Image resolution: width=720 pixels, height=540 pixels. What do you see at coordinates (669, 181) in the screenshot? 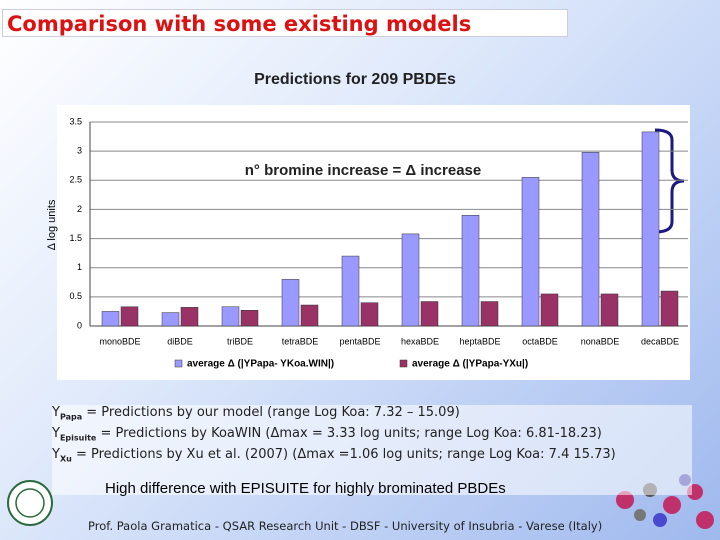
I see `brace` at bounding box center [669, 181].